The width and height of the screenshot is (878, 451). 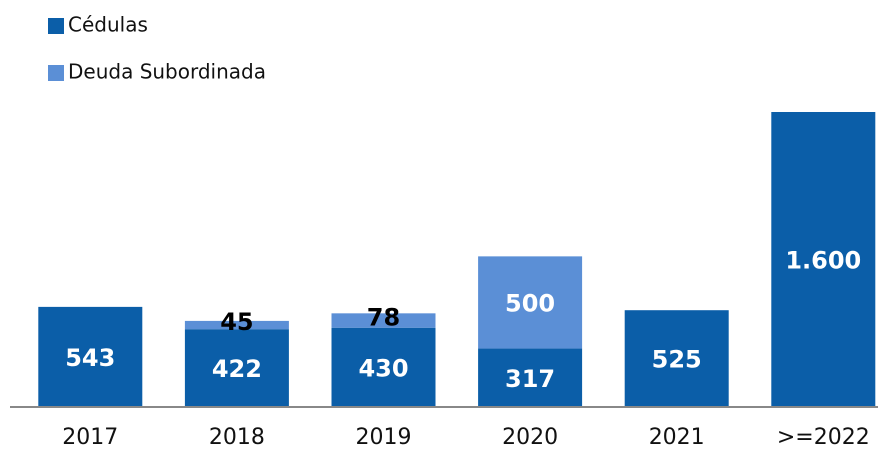 What do you see at coordinates (236, 322) in the screenshot?
I see `data-label: 45` at bounding box center [236, 322].